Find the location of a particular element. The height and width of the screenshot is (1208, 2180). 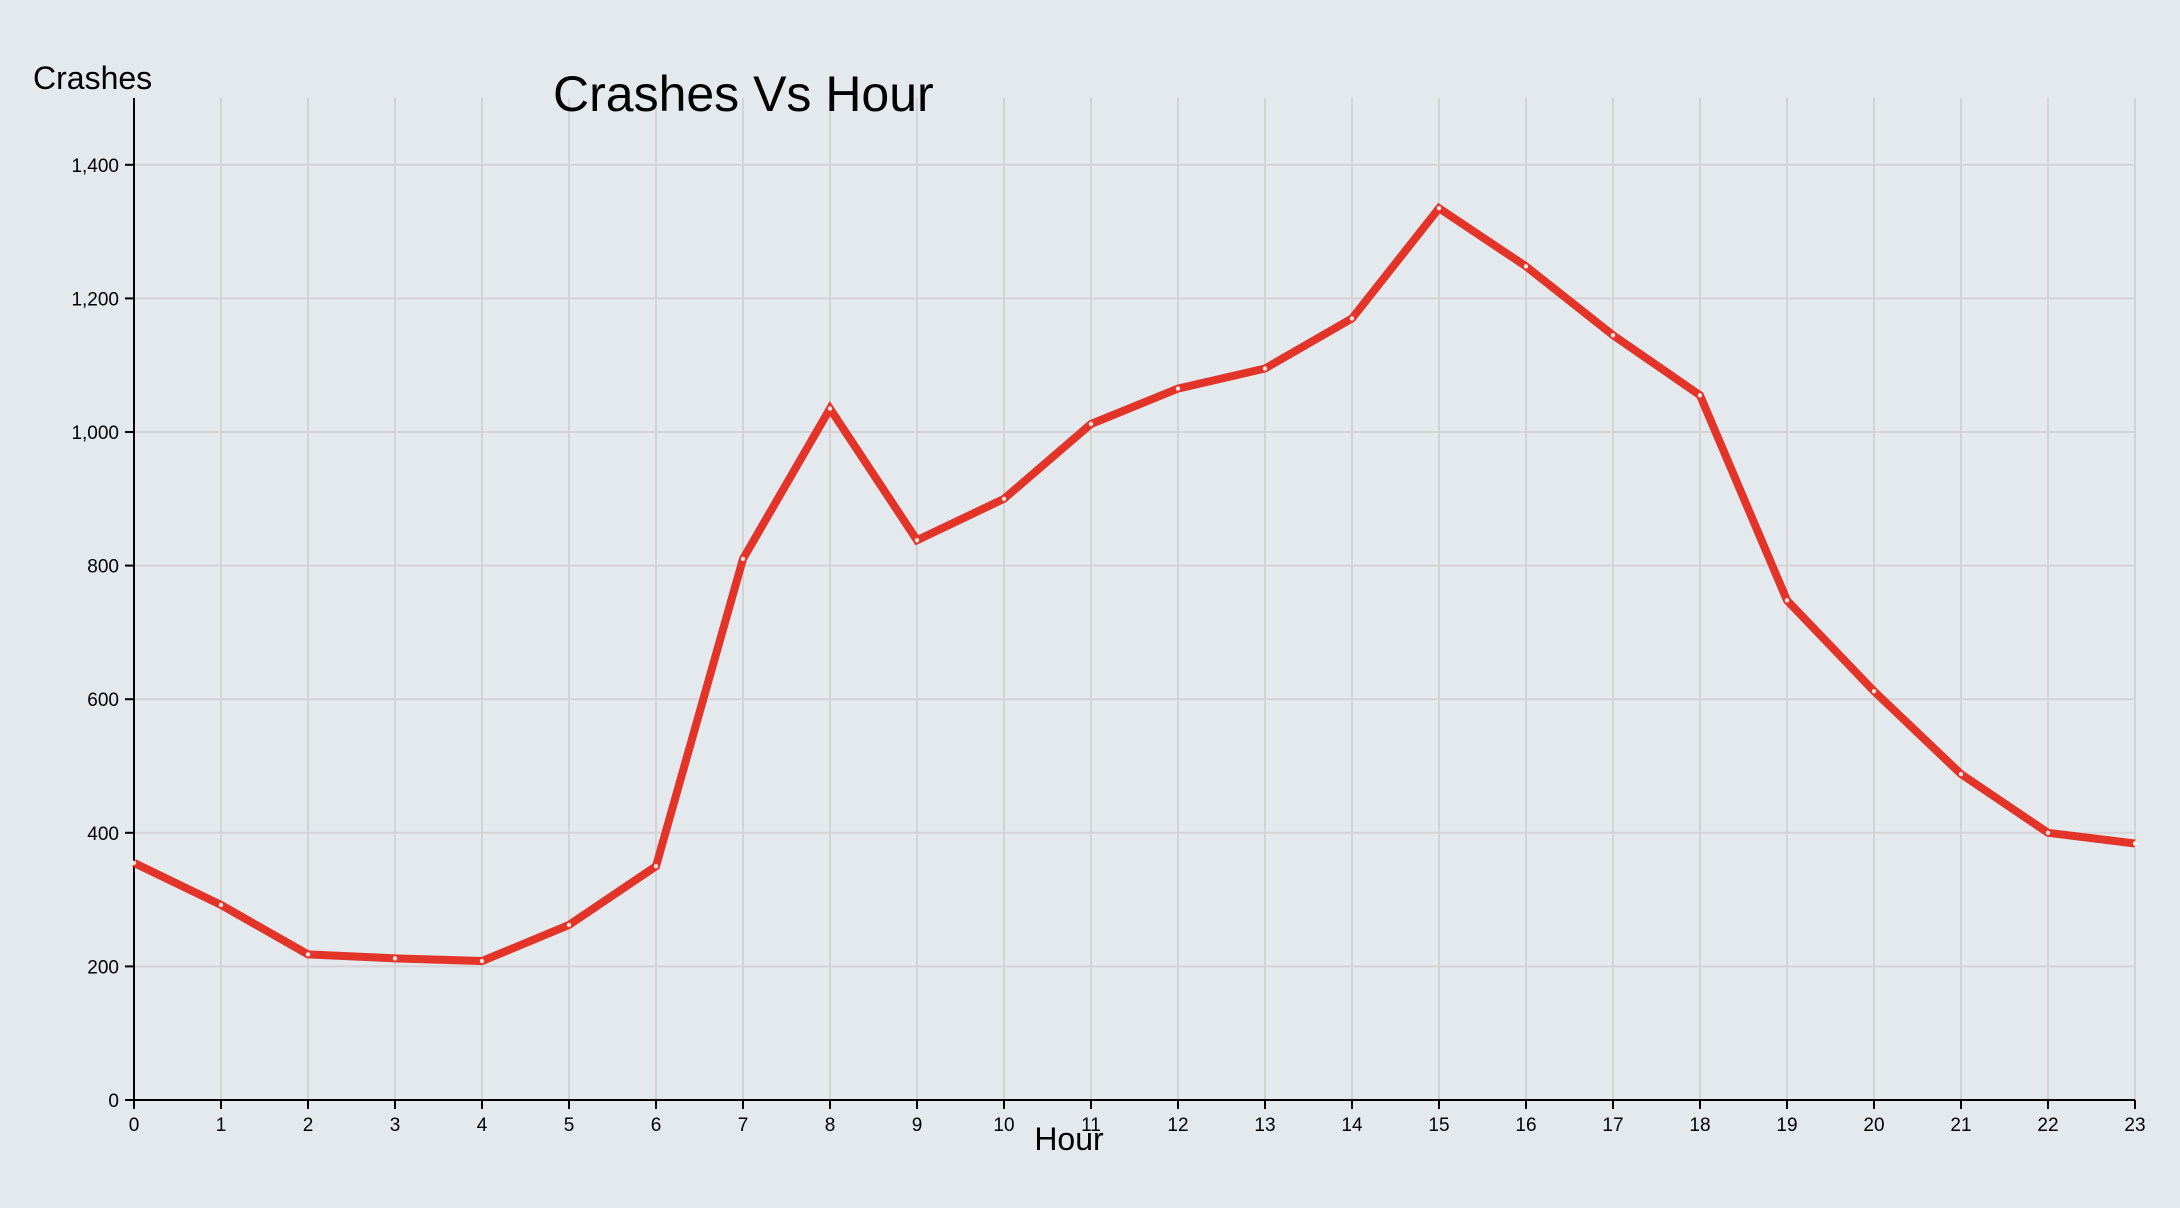

x-tick-label: 19 is located at coordinates (1786, 1125).